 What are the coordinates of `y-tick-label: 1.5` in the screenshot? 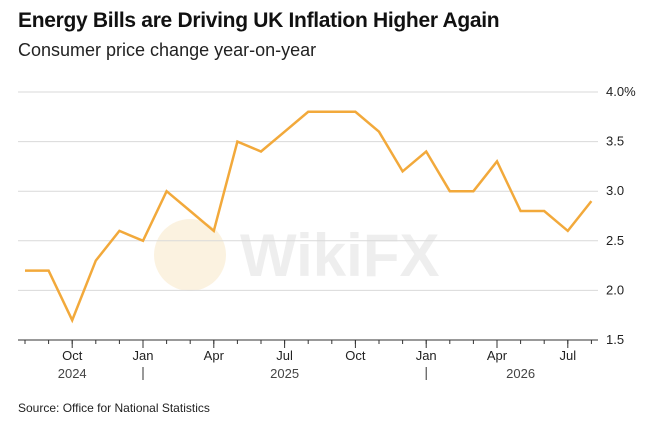 It's located at (615, 339).